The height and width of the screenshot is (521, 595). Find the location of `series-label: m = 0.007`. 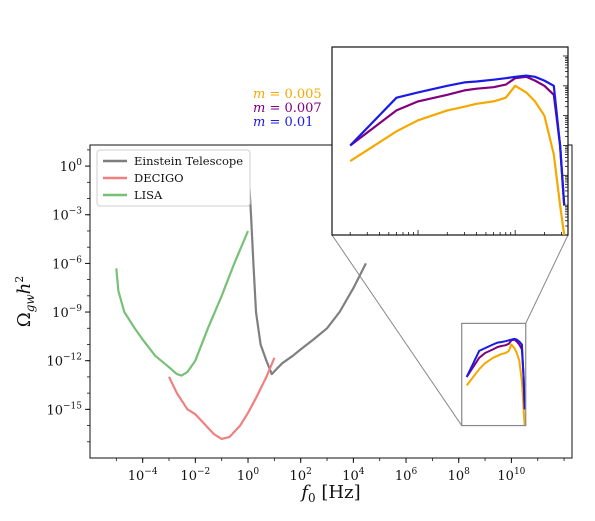

series-label: m = 0.007 is located at coordinates (287, 108).